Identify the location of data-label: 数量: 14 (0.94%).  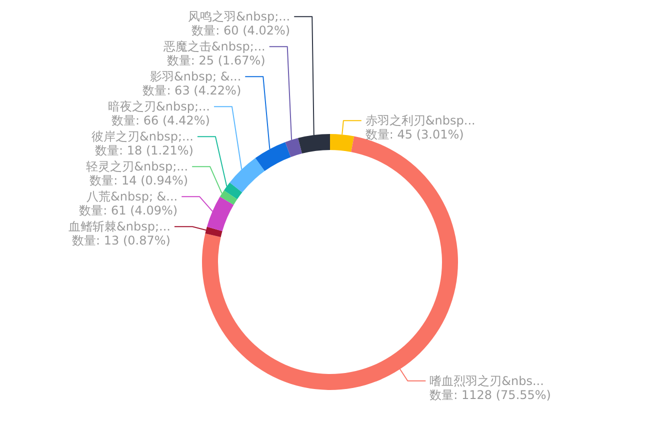
(139, 181).